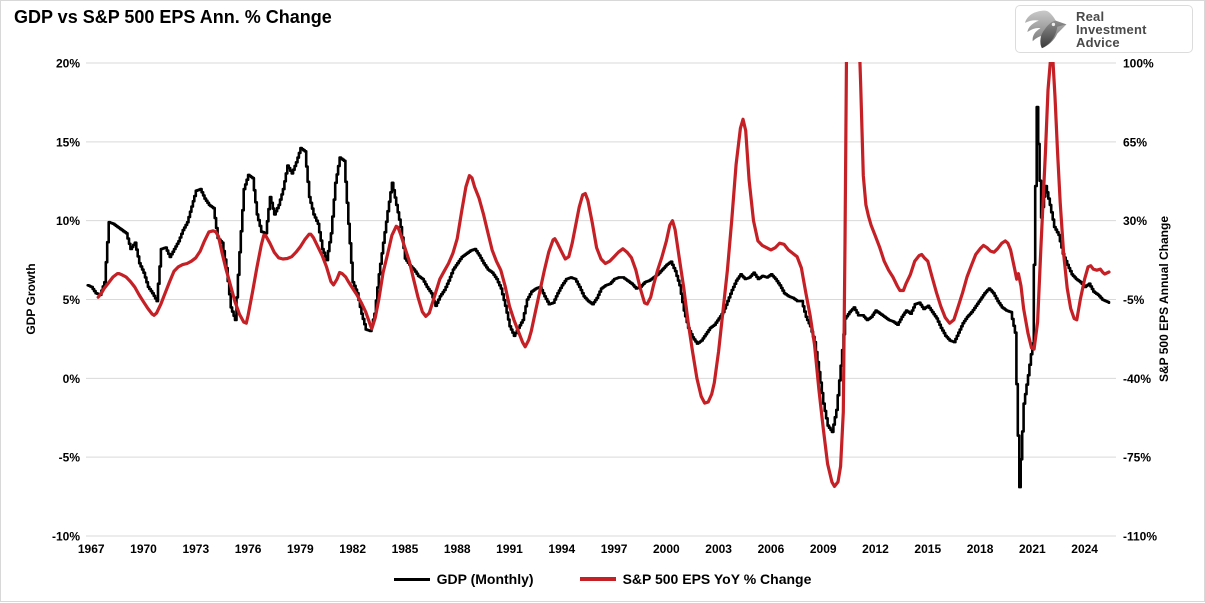 The image size is (1205, 603). Describe the element at coordinates (72, 379) in the screenshot. I see `left-axis-tick-label: 0%` at that location.